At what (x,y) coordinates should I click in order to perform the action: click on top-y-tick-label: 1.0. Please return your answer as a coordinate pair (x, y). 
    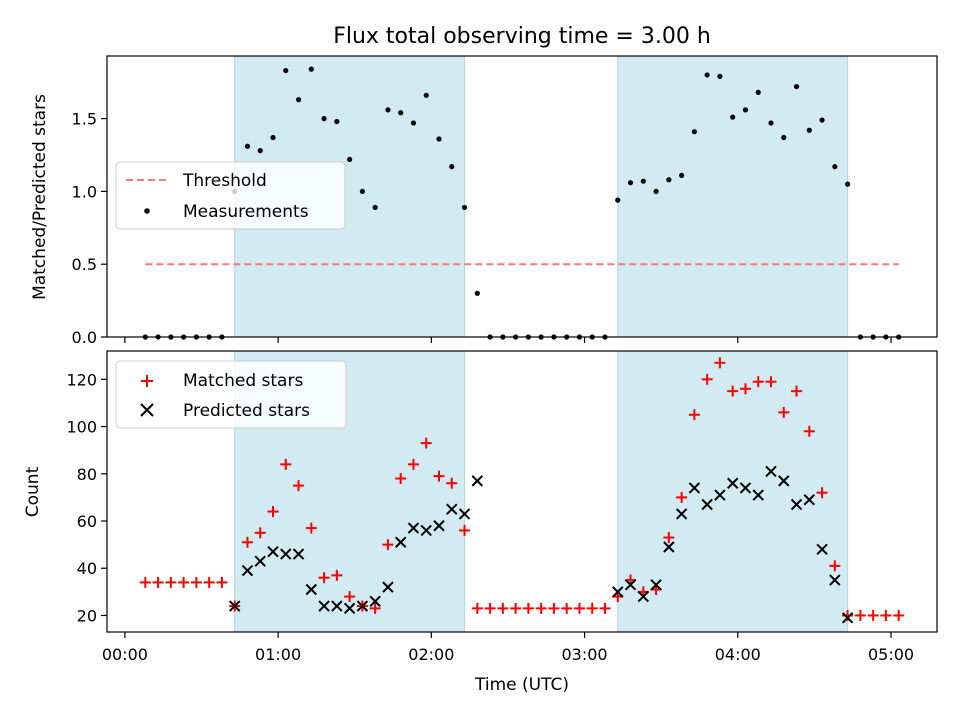
    Looking at the image, I should click on (84, 191).